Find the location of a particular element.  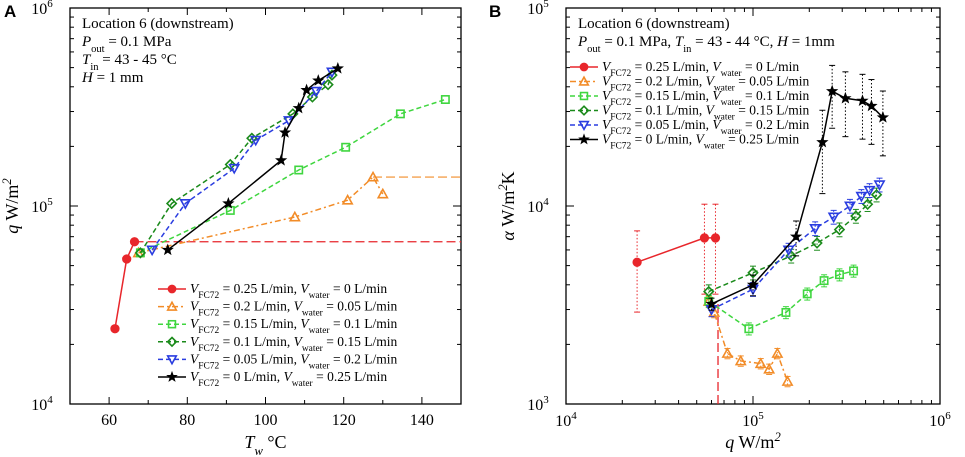

annotation-line: Tin = 43 - 45 °C is located at coordinates (129, 62).